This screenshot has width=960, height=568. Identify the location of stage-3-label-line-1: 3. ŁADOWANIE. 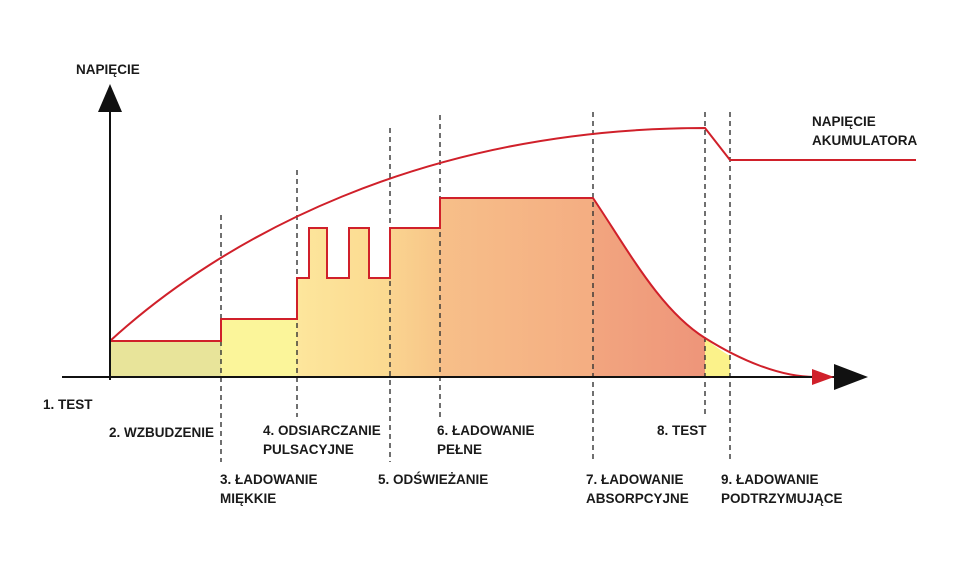
(269, 479).